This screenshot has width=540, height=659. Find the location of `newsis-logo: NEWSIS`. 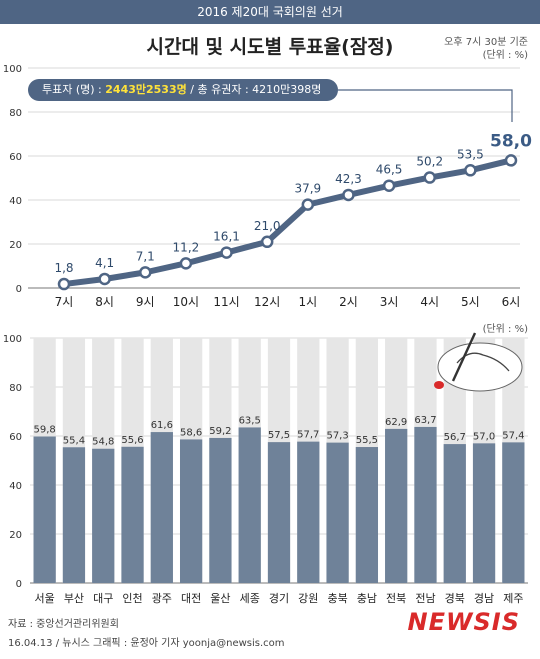

newsis-logo: NEWSIS is located at coordinates (463, 622).